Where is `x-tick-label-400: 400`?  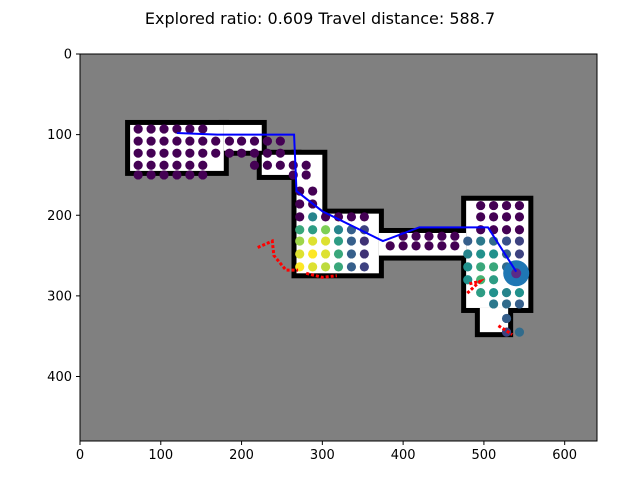
x-tick-label-400: 400 is located at coordinates (403, 455).